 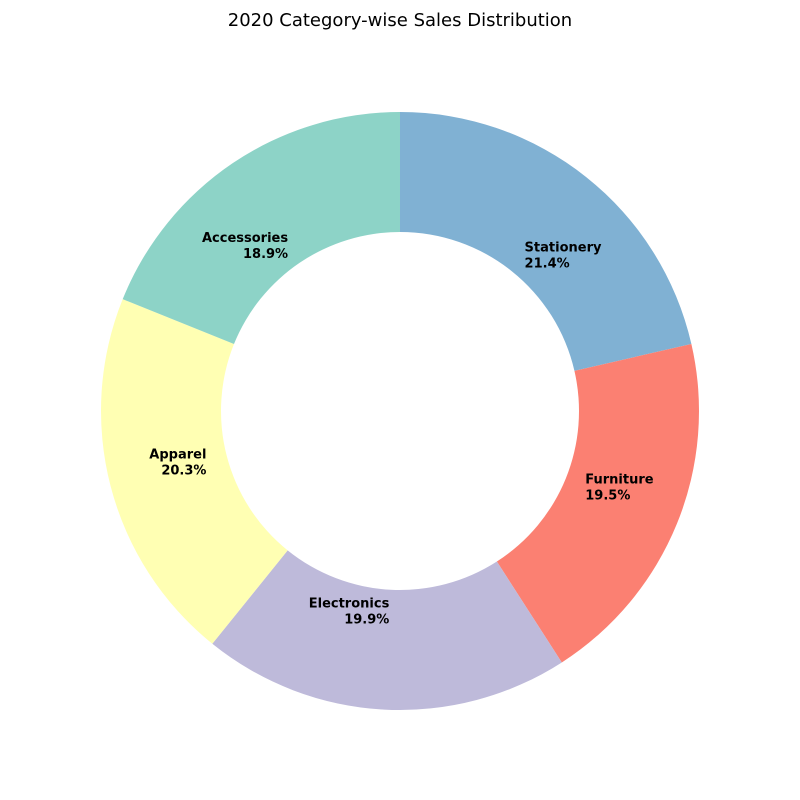 What do you see at coordinates (349, 604) in the screenshot?
I see `slice-category-label: Electronics` at bounding box center [349, 604].